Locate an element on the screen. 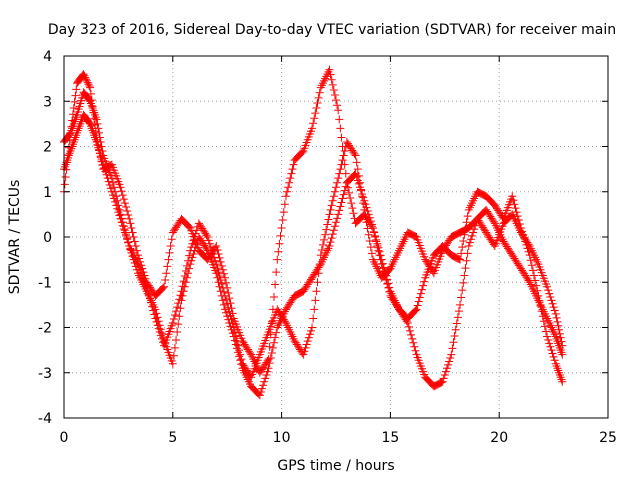  y-tick-label: 2 is located at coordinates (47, 148).